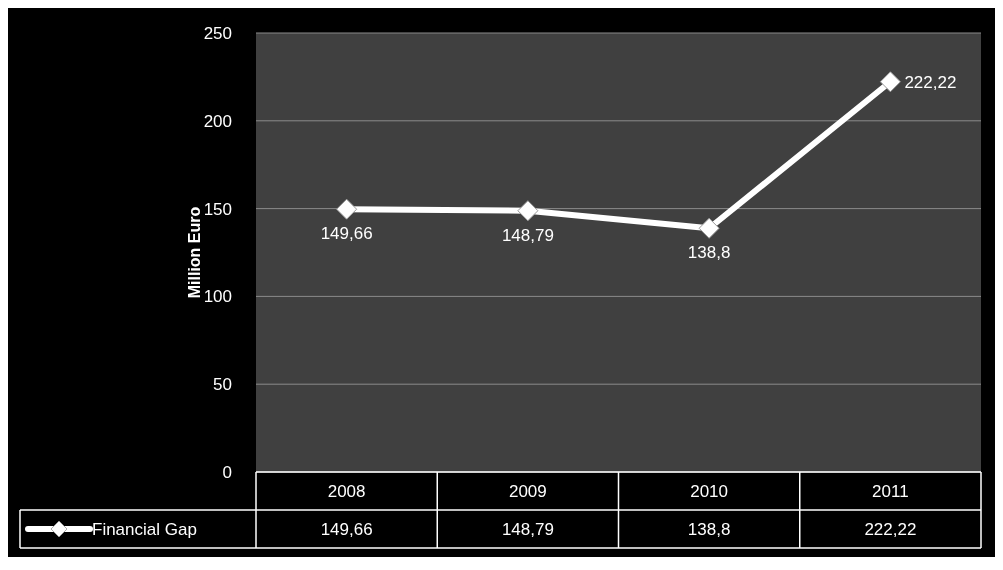 The height and width of the screenshot is (570, 1003). I want to click on text: 148,79, so click(527, 235).